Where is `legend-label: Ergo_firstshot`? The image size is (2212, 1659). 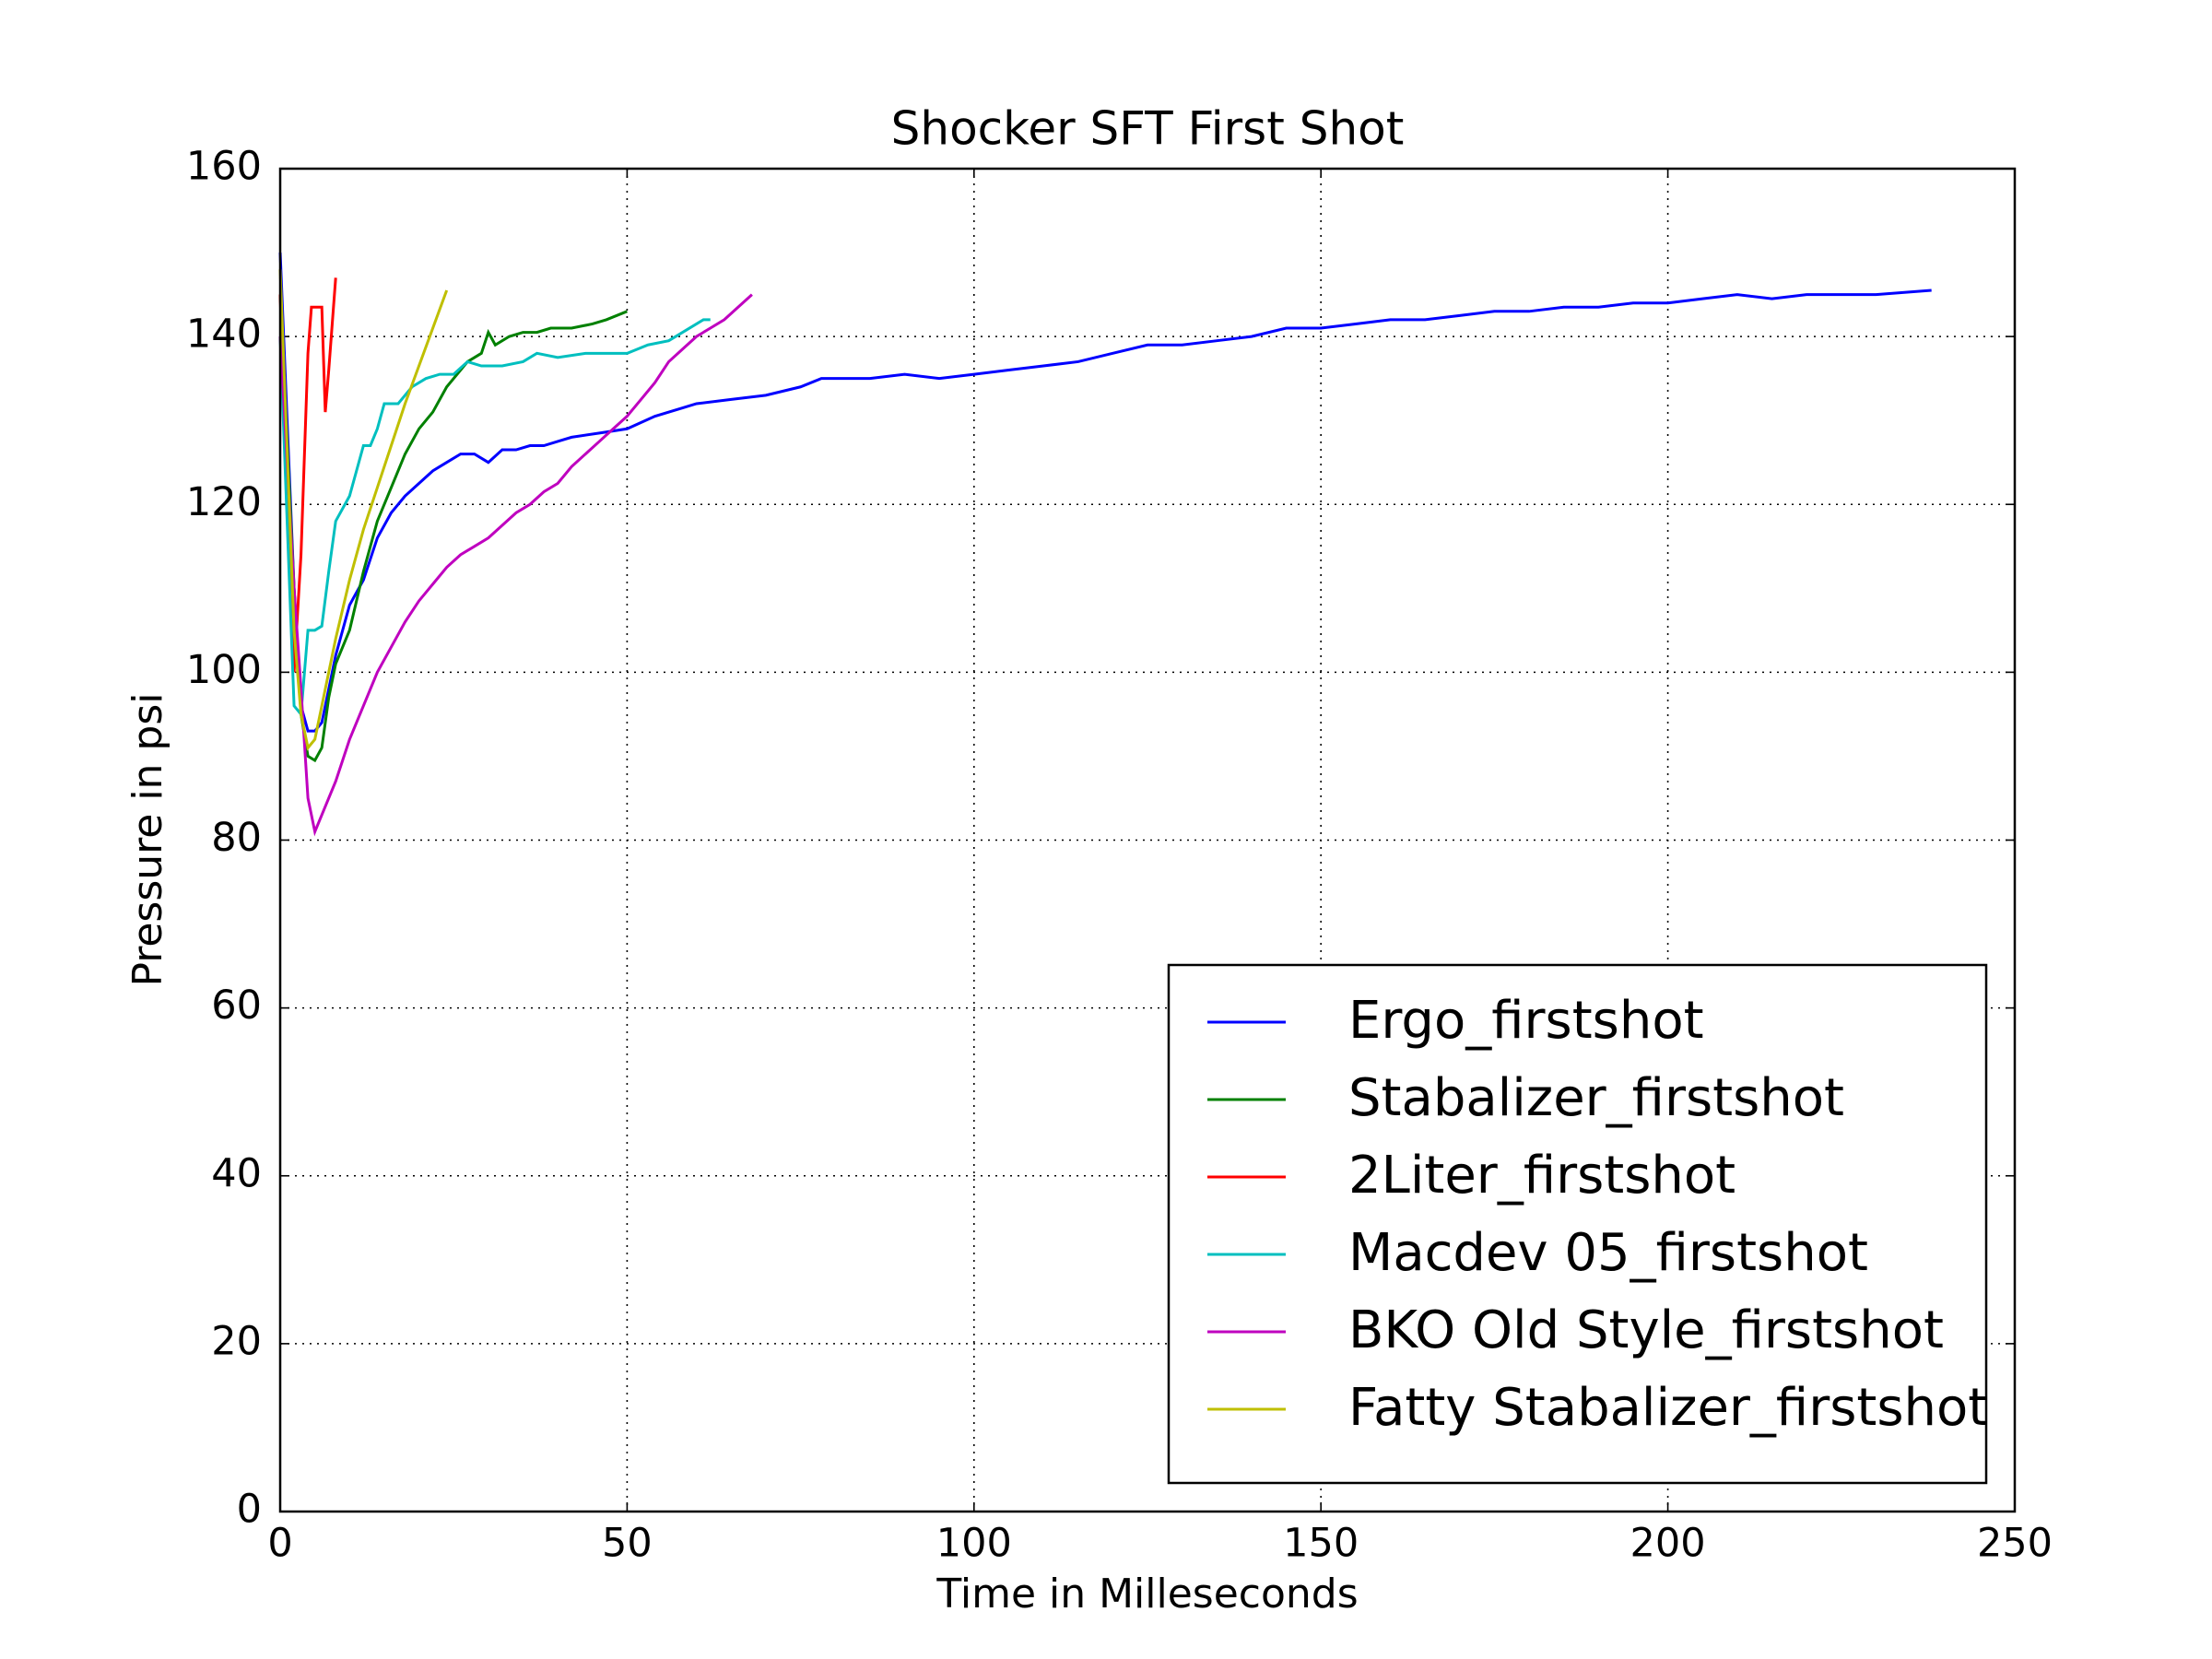 legend-label: Ergo_firstshot is located at coordinates (1526, 1021).